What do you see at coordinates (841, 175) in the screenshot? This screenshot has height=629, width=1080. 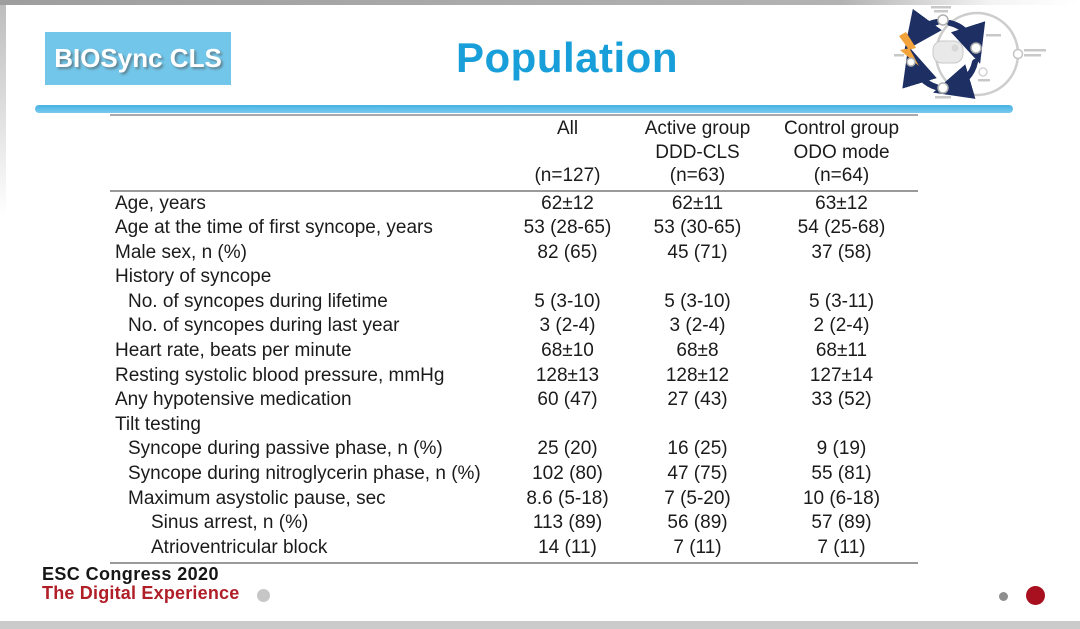 I see `column-header-line: (n=64)` at bounding box center [841, 175].